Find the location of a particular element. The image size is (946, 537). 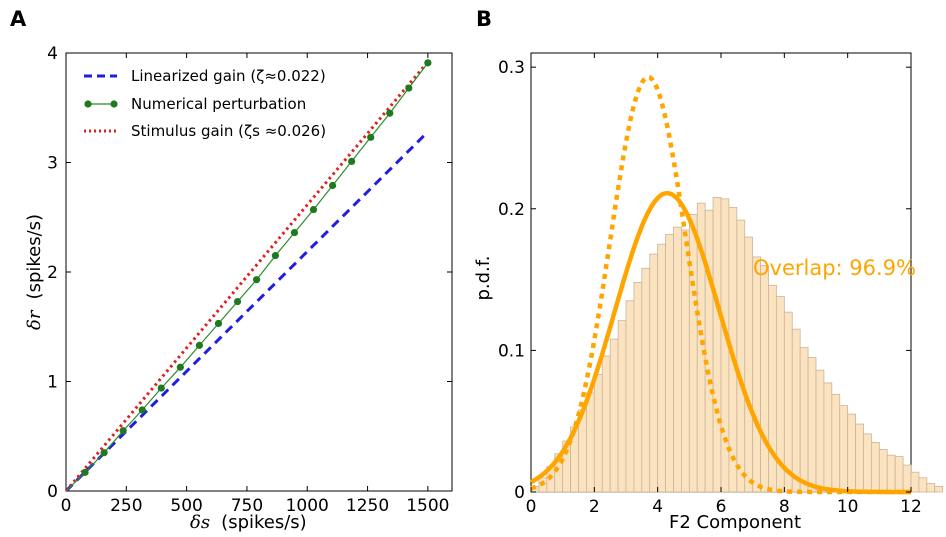

a-xtick-label: 1250 is located at coordinates (367, 506).